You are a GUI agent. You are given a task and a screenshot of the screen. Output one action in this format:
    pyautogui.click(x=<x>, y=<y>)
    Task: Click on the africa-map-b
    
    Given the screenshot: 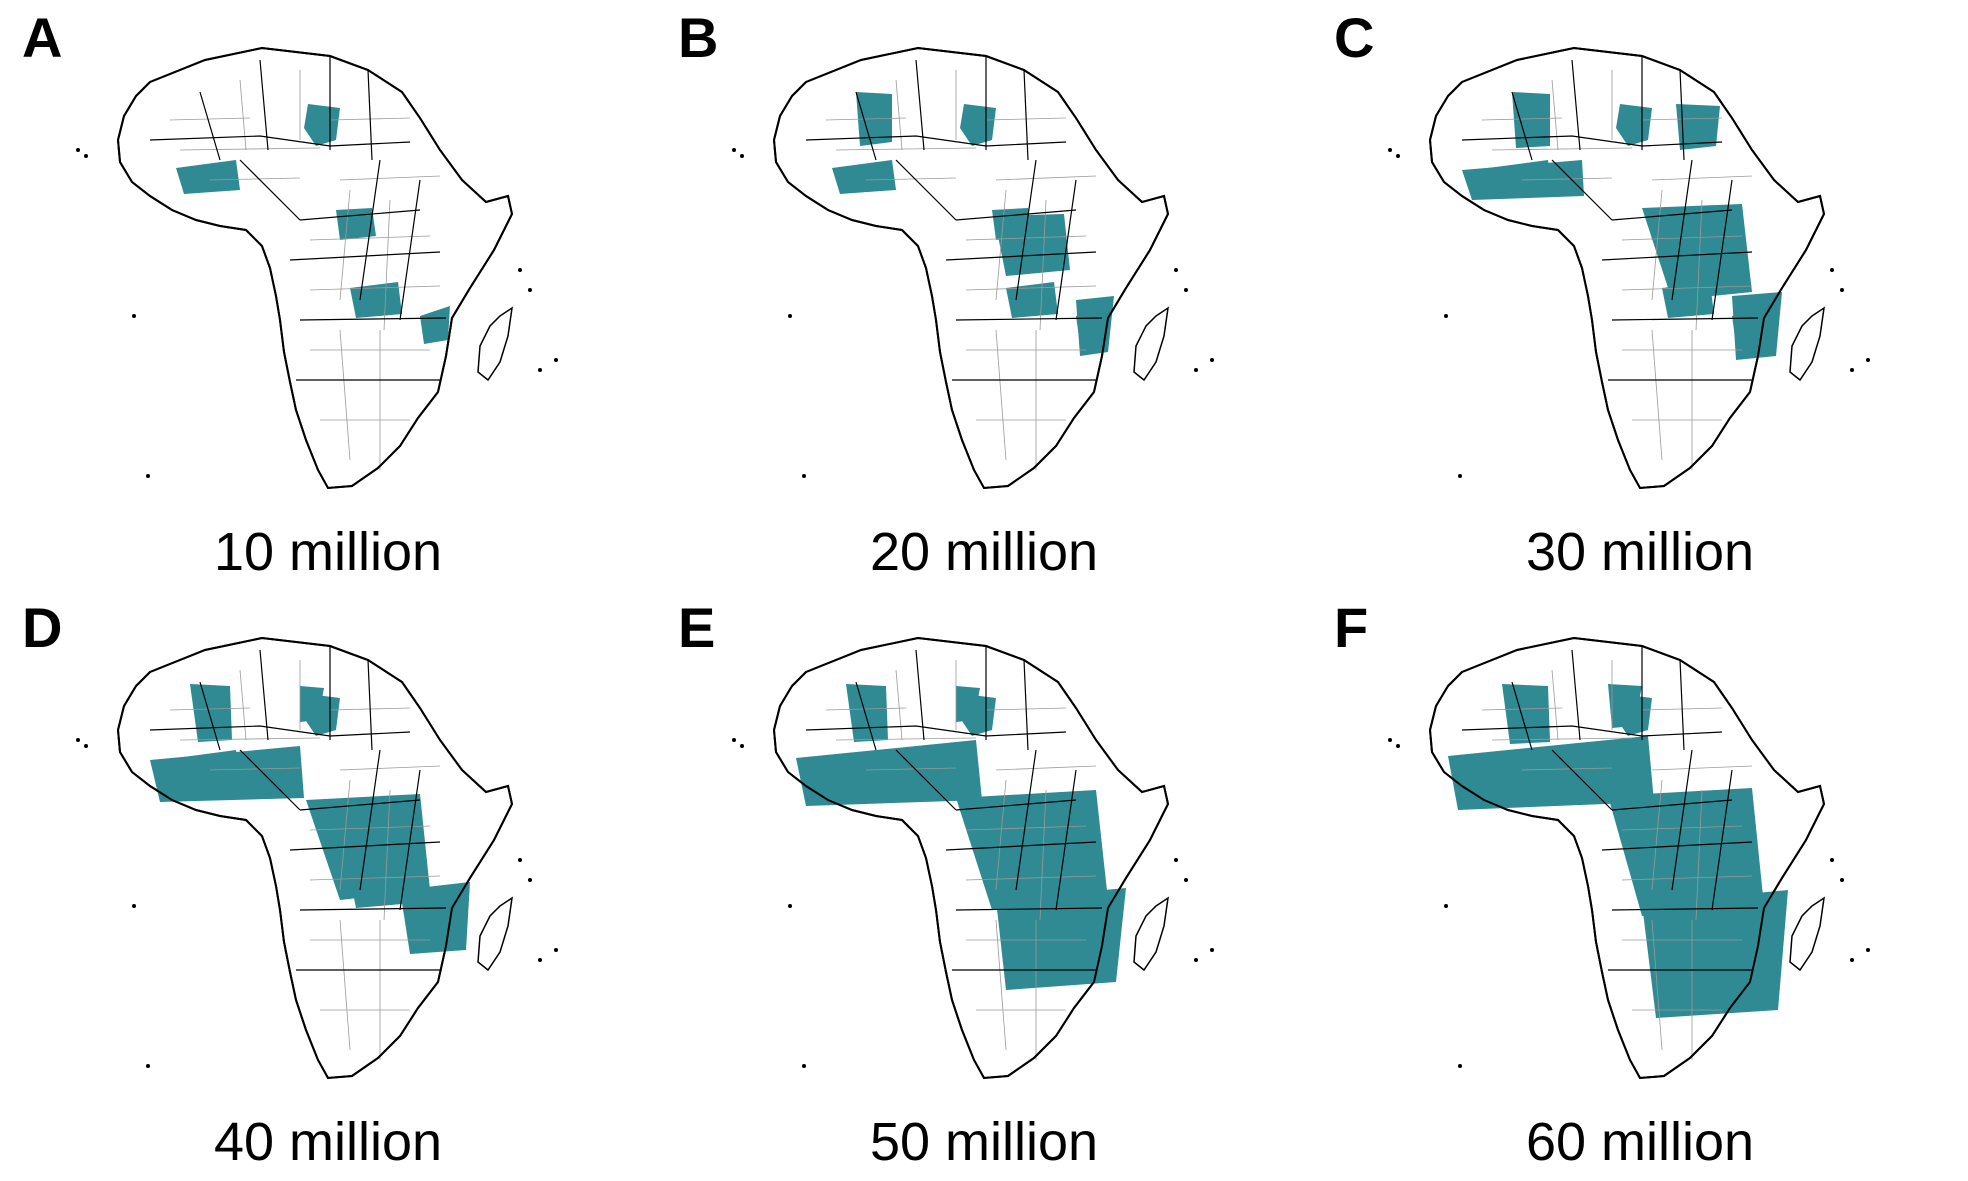 What is the action you would take?
    pyautogui.click(x=973, y=268)
    